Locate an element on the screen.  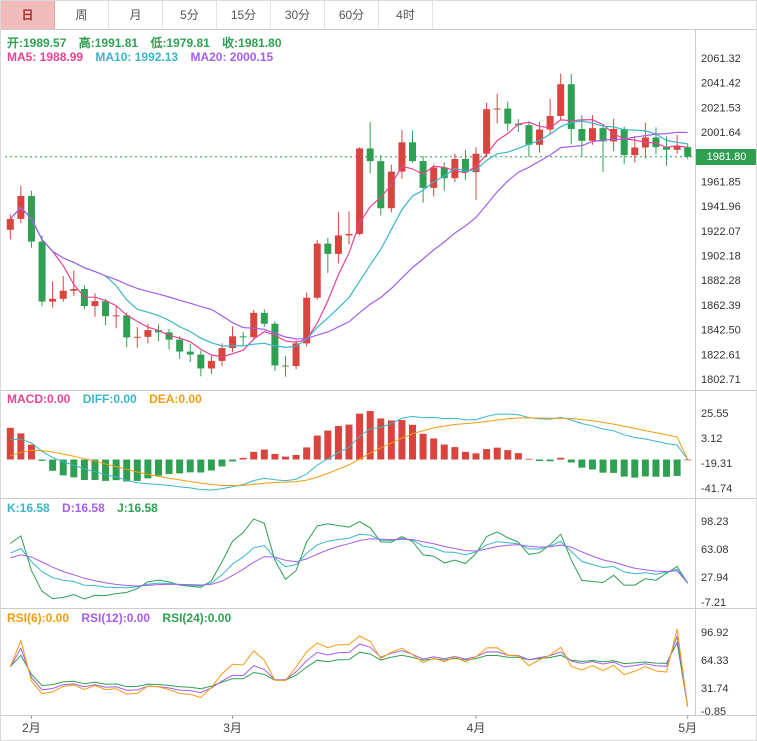
tab-15min: 15分 is located at coordinates (244, 15).